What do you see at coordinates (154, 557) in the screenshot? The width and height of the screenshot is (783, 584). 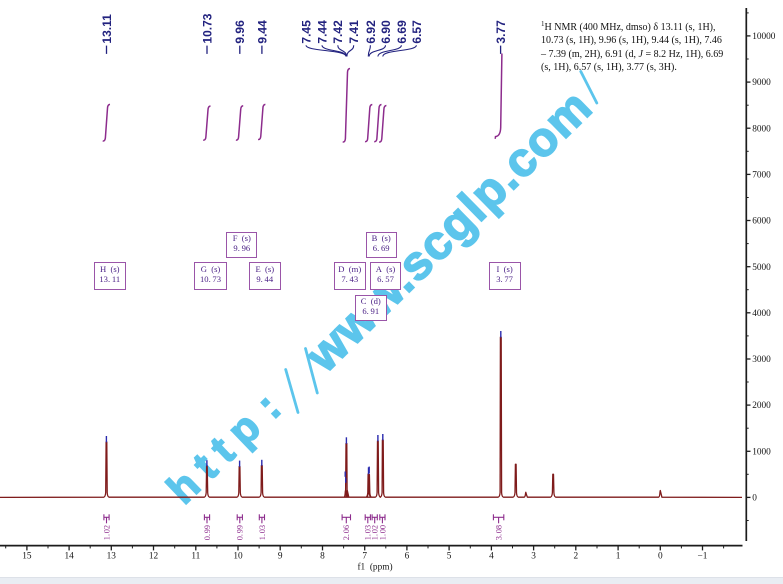 I see `svg-text: 12` at bounding box center [154, 557].